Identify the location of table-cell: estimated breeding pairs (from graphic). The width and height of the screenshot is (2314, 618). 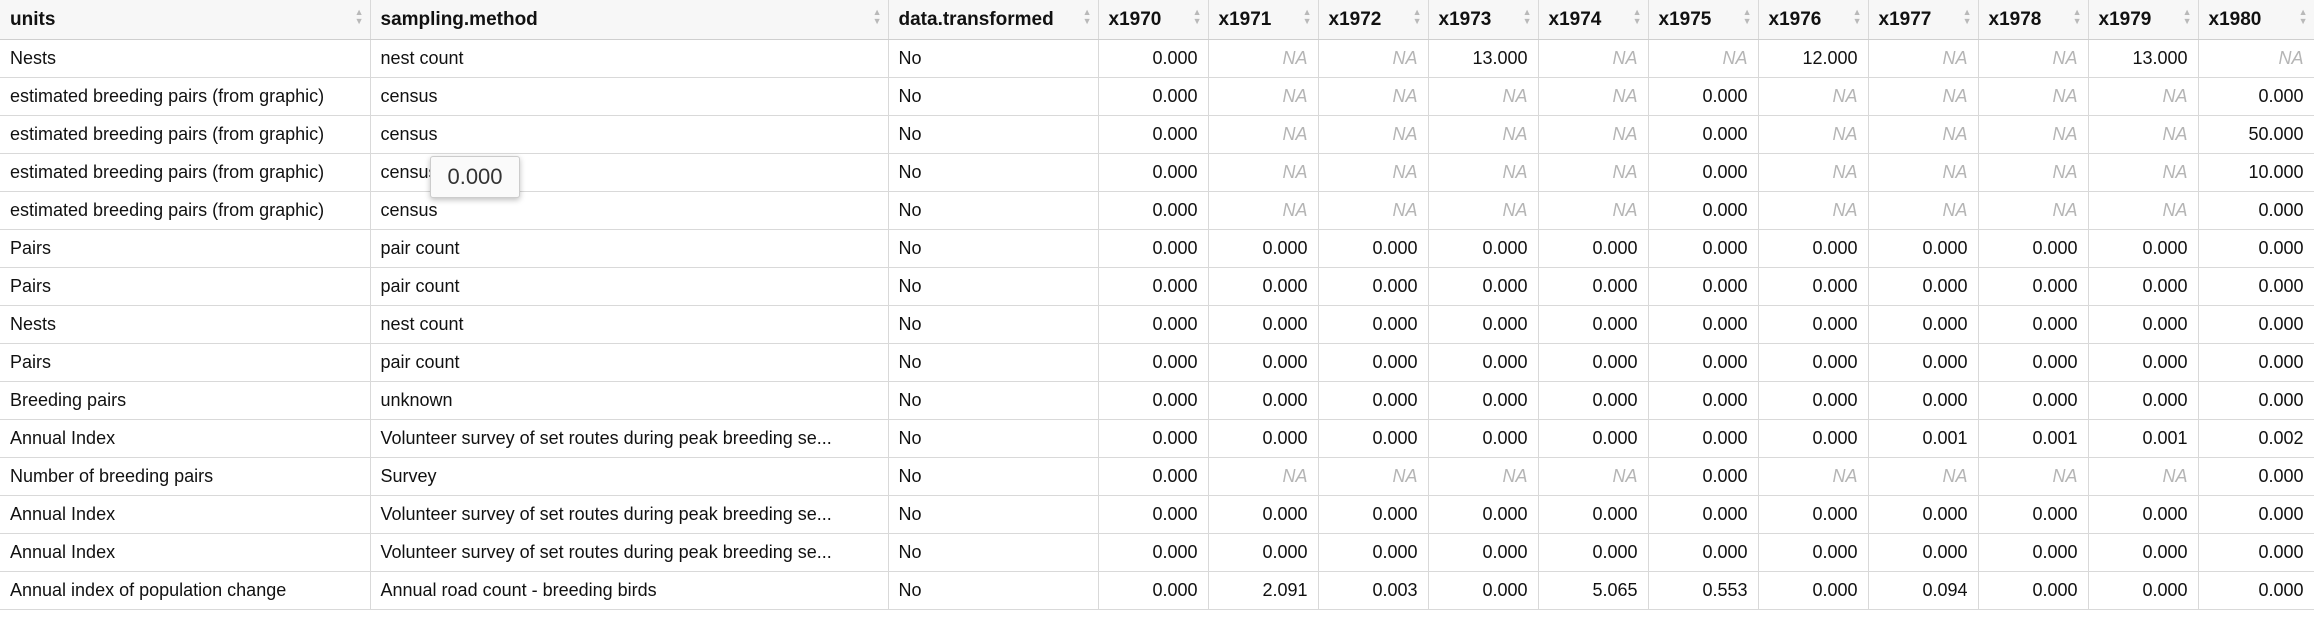
(185, 210).